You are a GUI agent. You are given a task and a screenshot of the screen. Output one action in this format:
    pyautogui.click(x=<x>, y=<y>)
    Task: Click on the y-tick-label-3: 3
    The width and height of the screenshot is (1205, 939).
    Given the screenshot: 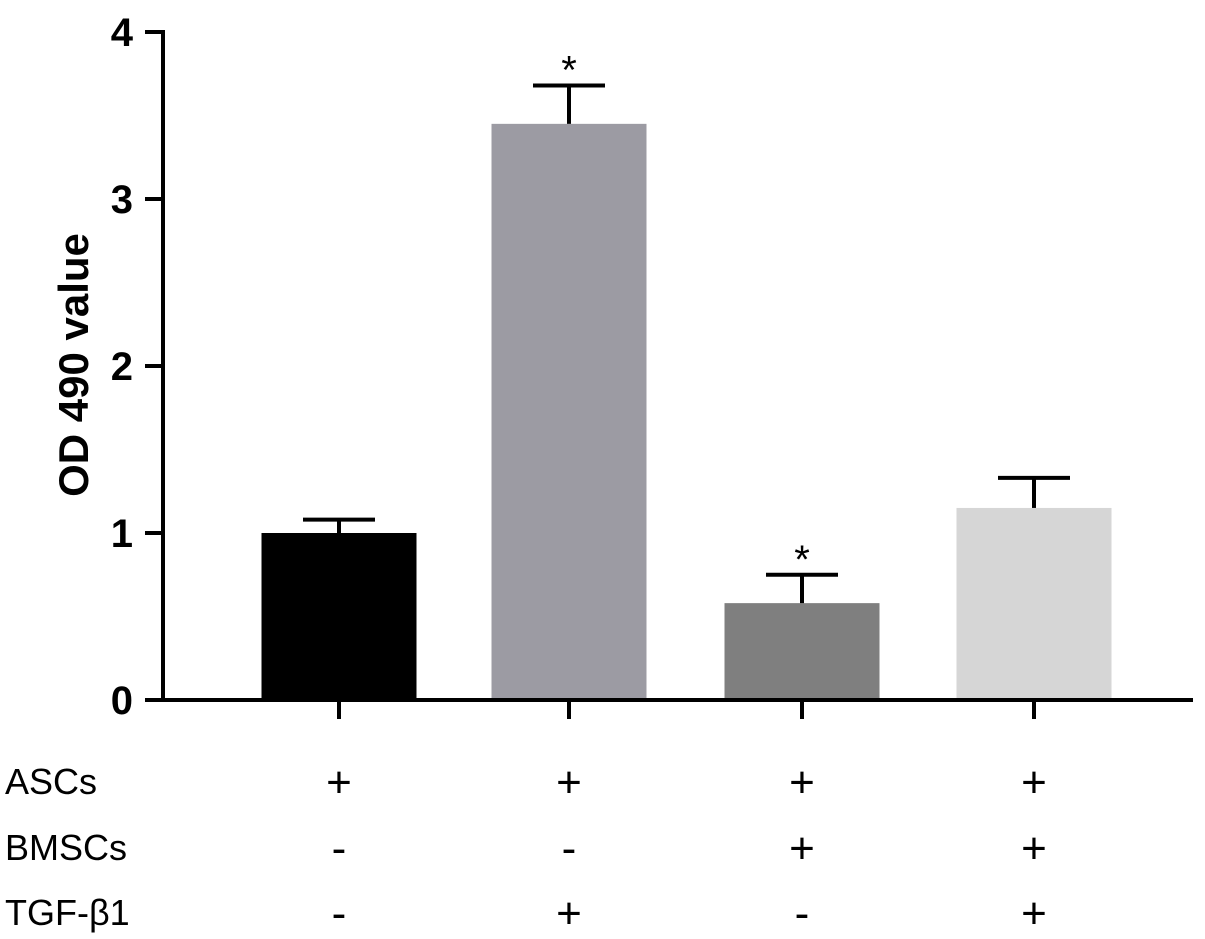 What is the action you would take?
    pyautogui.click(x=122, y=200)
    